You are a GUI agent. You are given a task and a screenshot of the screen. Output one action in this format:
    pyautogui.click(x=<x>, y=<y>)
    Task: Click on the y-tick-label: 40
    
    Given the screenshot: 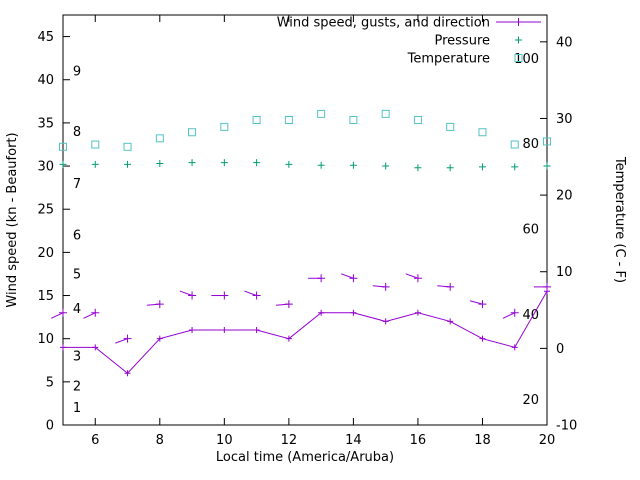 What is the action you would take?
    pyautogui.click(x=45, y=80)
    